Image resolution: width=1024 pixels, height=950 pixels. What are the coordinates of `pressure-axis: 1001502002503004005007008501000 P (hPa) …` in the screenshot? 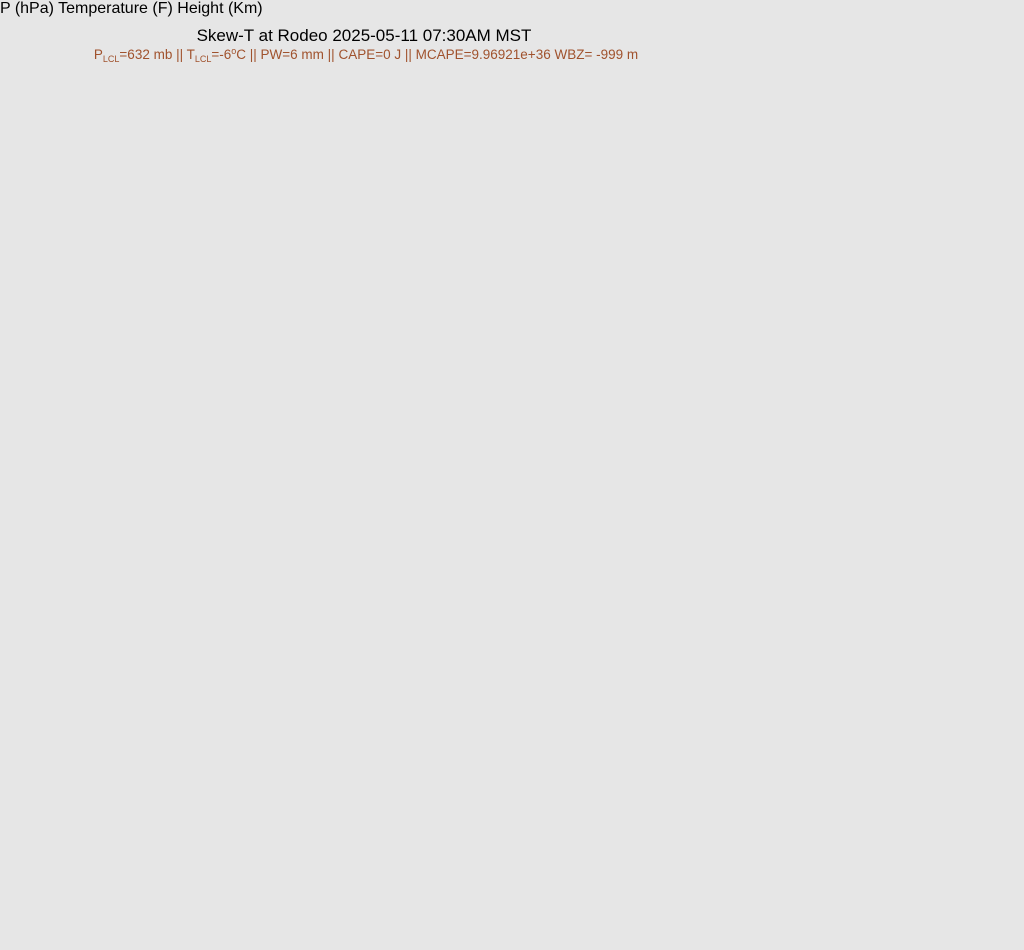 It's located at (131, 8).